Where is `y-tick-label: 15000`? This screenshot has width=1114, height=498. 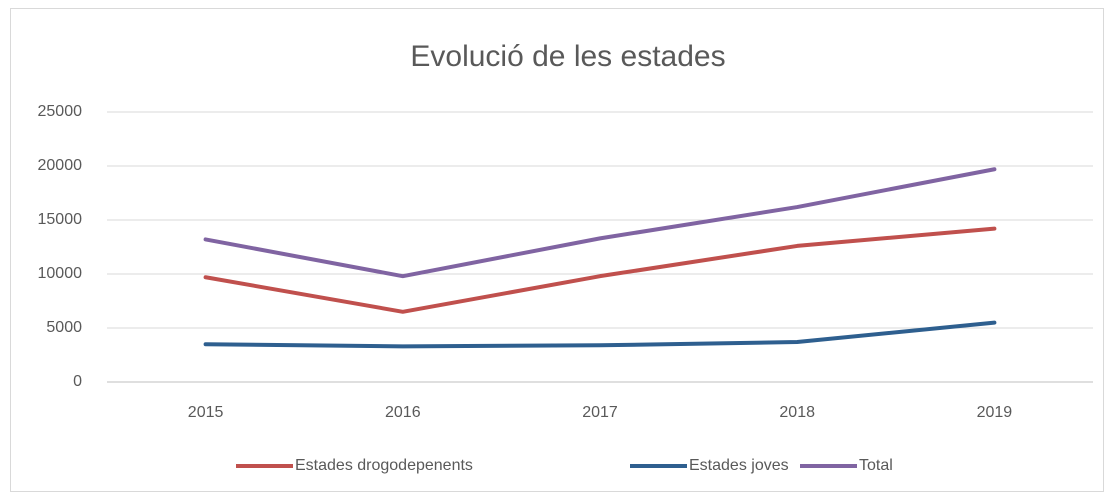 y-tick-label: 15000 is located at coordinates (60, 219).